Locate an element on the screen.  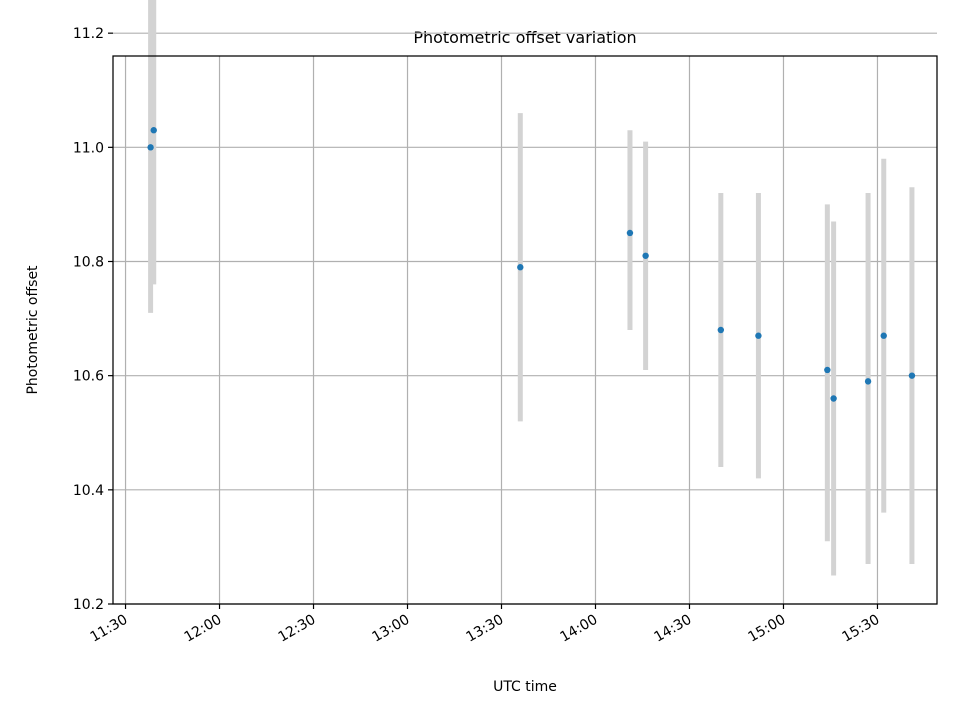
y-tick-label: 11.2 is located at coordinates (88, 34).